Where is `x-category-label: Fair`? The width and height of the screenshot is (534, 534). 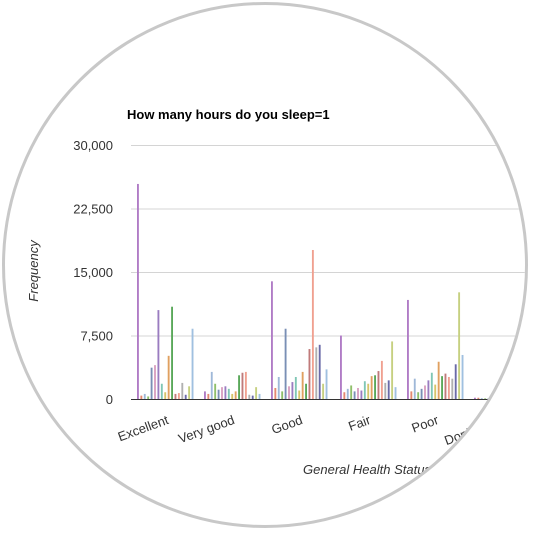 x-category-label: Fair is located at coordinates (359, 423).